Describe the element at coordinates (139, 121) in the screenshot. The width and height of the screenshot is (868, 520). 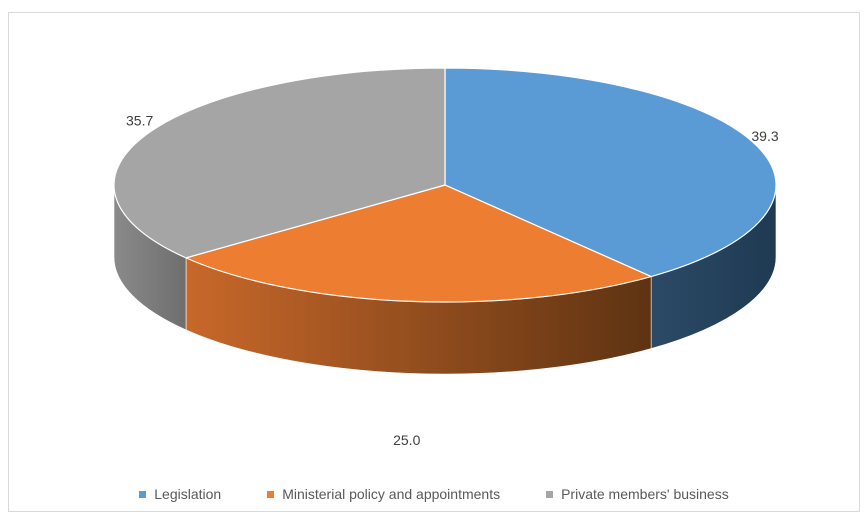
I see `data-label-private-members: 35.7` at that location.